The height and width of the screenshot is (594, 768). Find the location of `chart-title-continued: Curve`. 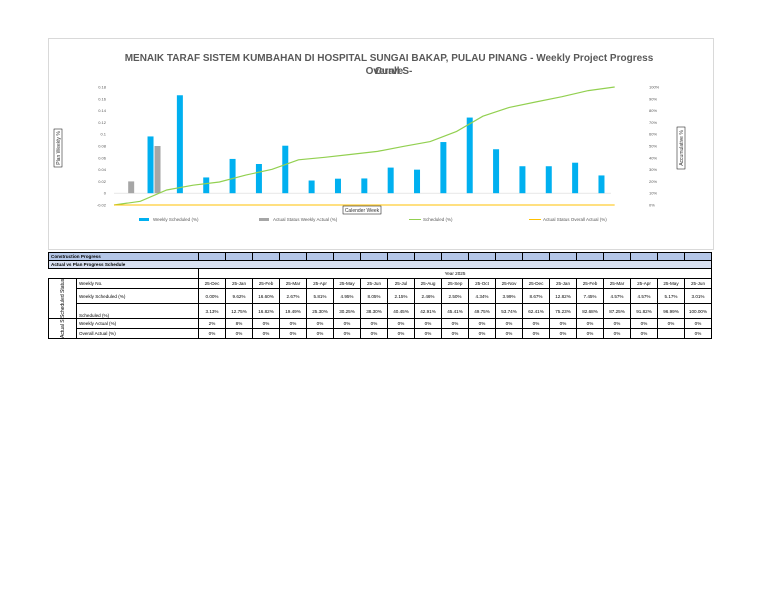

chart-title-continued: Curve is located at coordinates (389, 71).